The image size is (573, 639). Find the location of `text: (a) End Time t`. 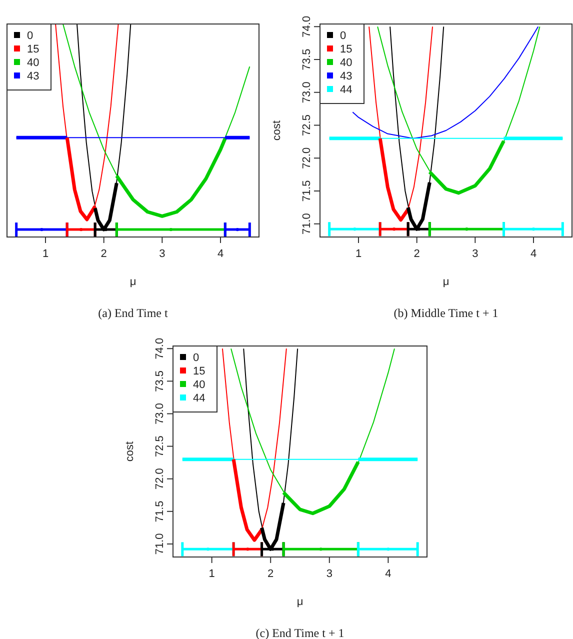

text: (a) End Time t is located at coordinates (133, 313).